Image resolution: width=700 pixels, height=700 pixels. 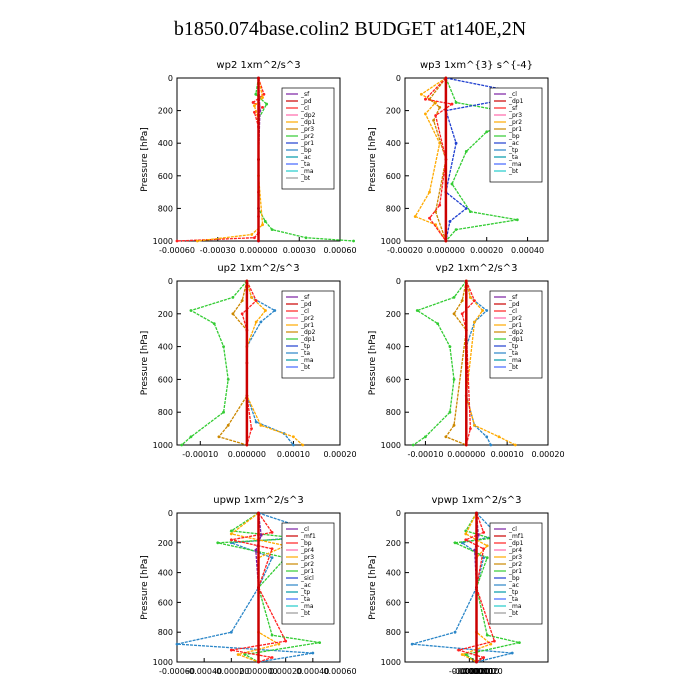 I want to click on panel-2-xtick-label-0: -0.00020, so click(x=405, y=250).